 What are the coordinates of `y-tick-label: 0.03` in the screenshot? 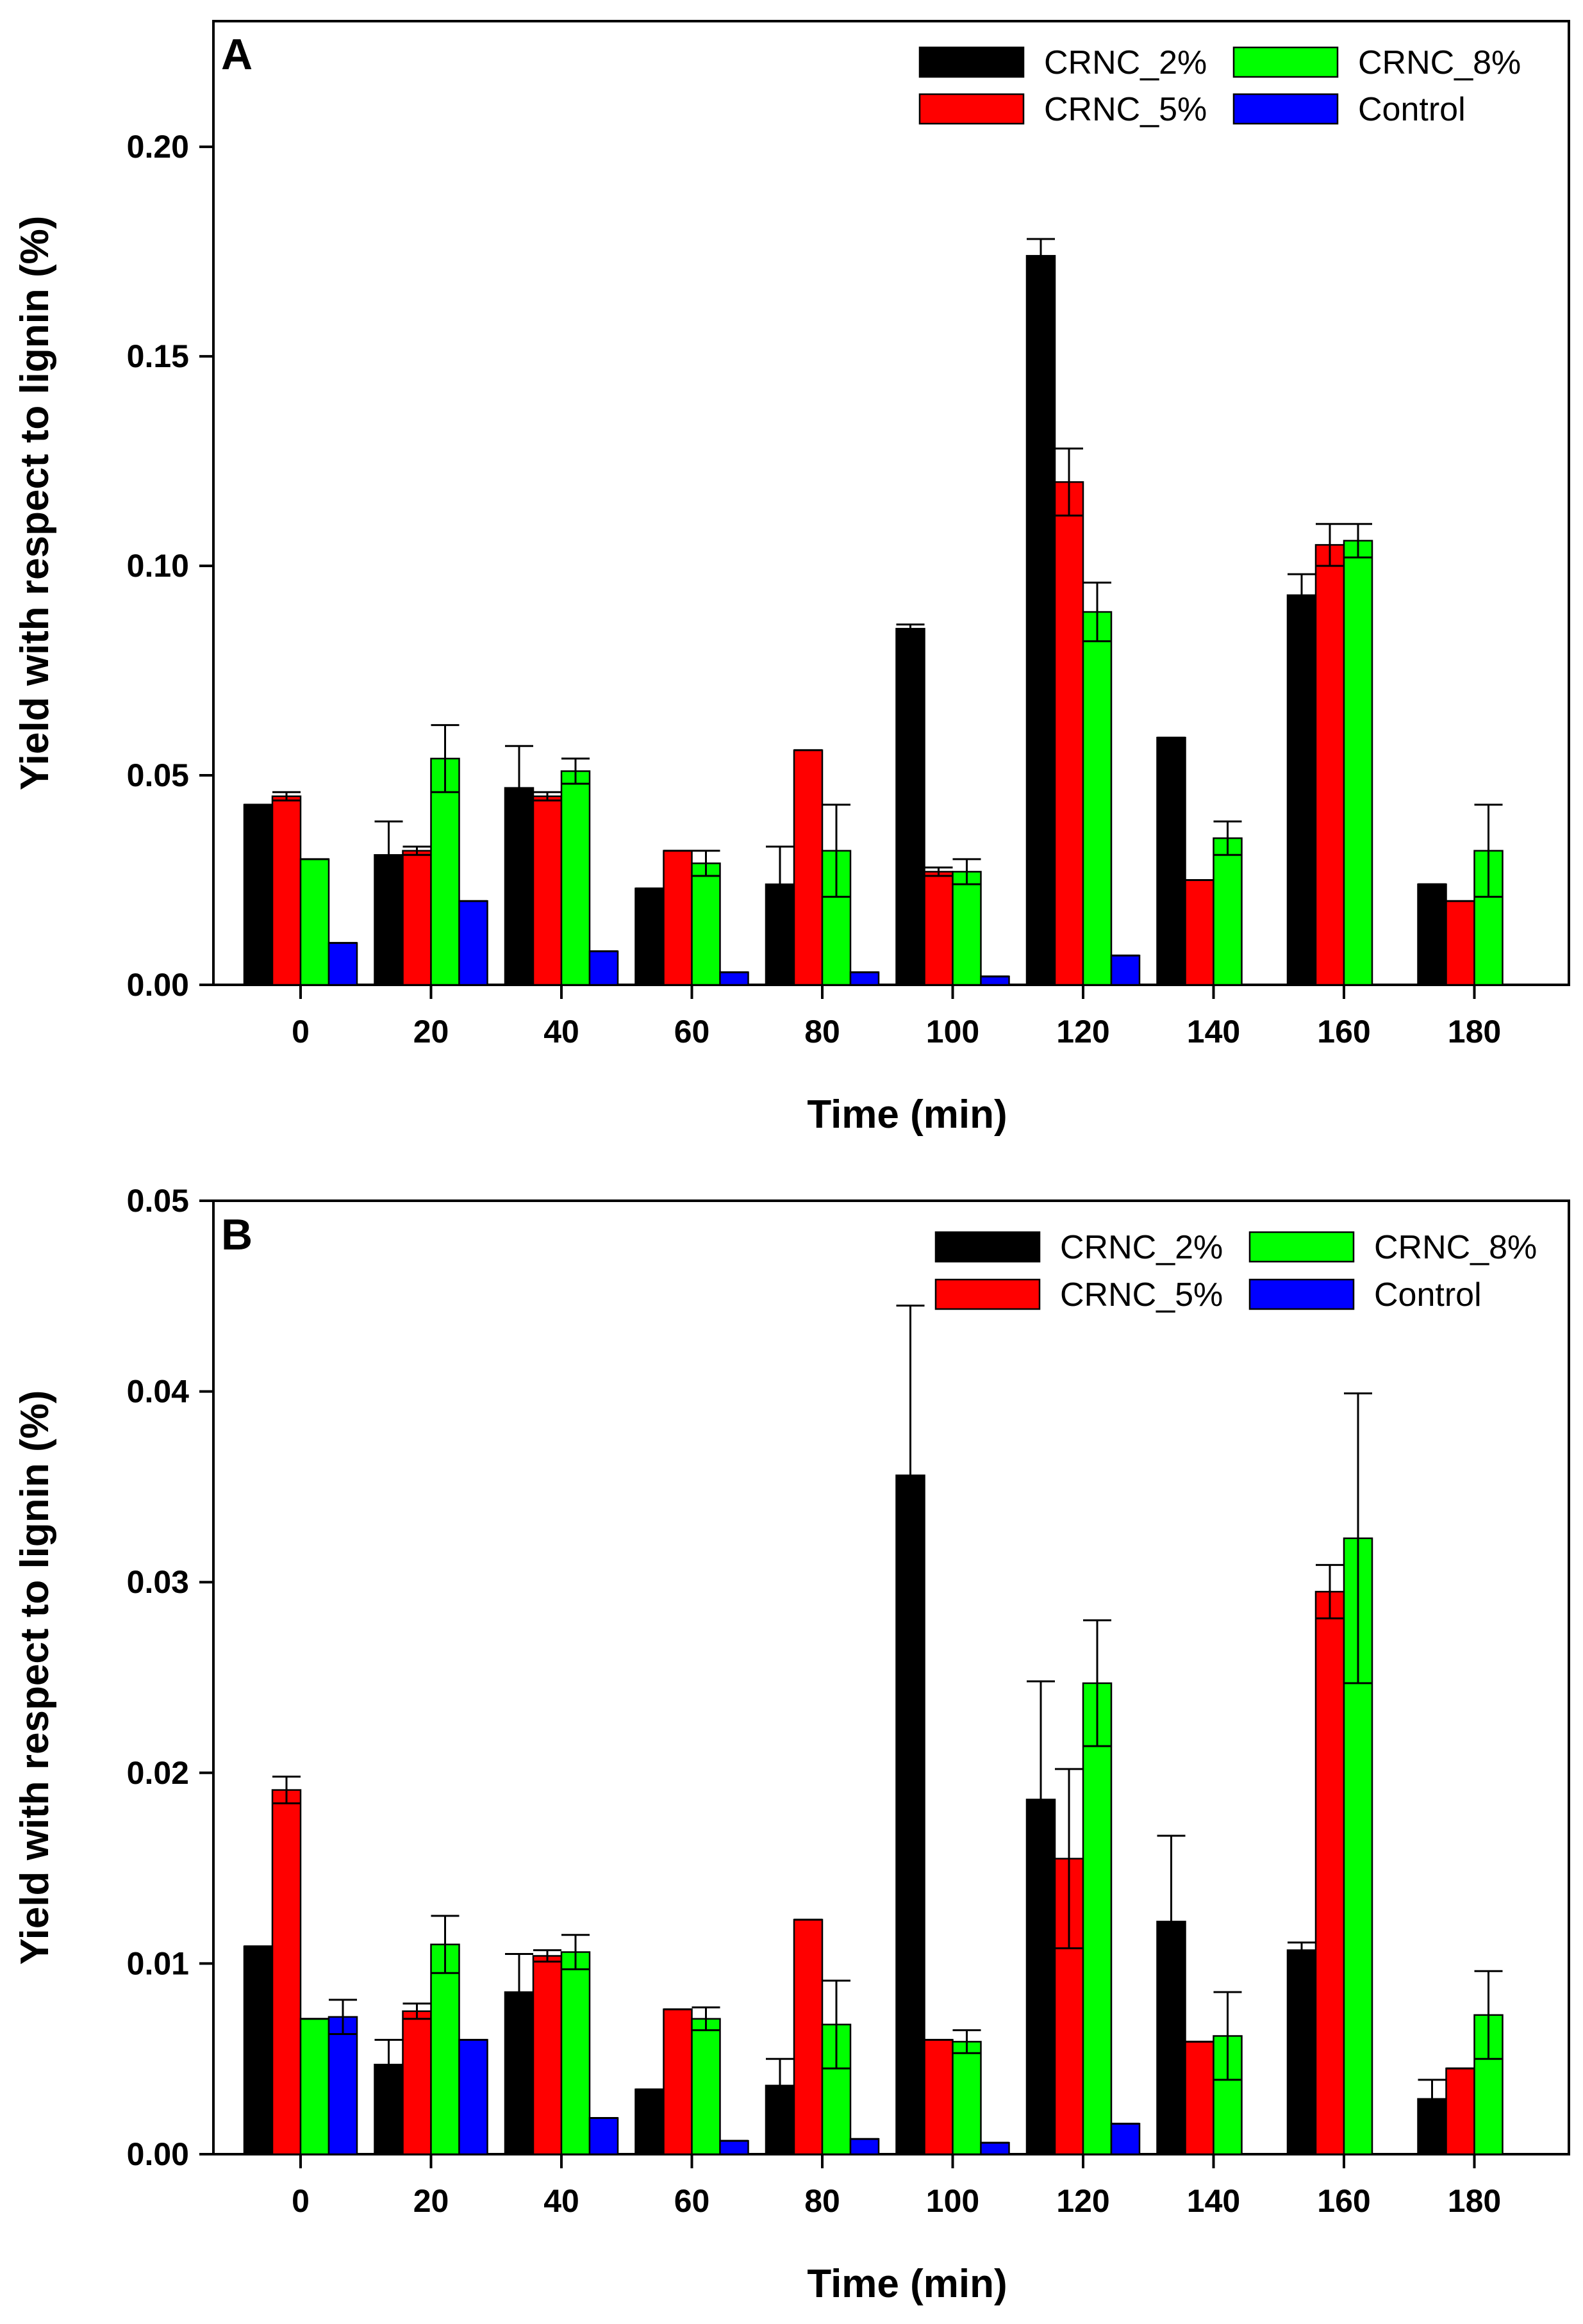 It's located at (158, 1582).